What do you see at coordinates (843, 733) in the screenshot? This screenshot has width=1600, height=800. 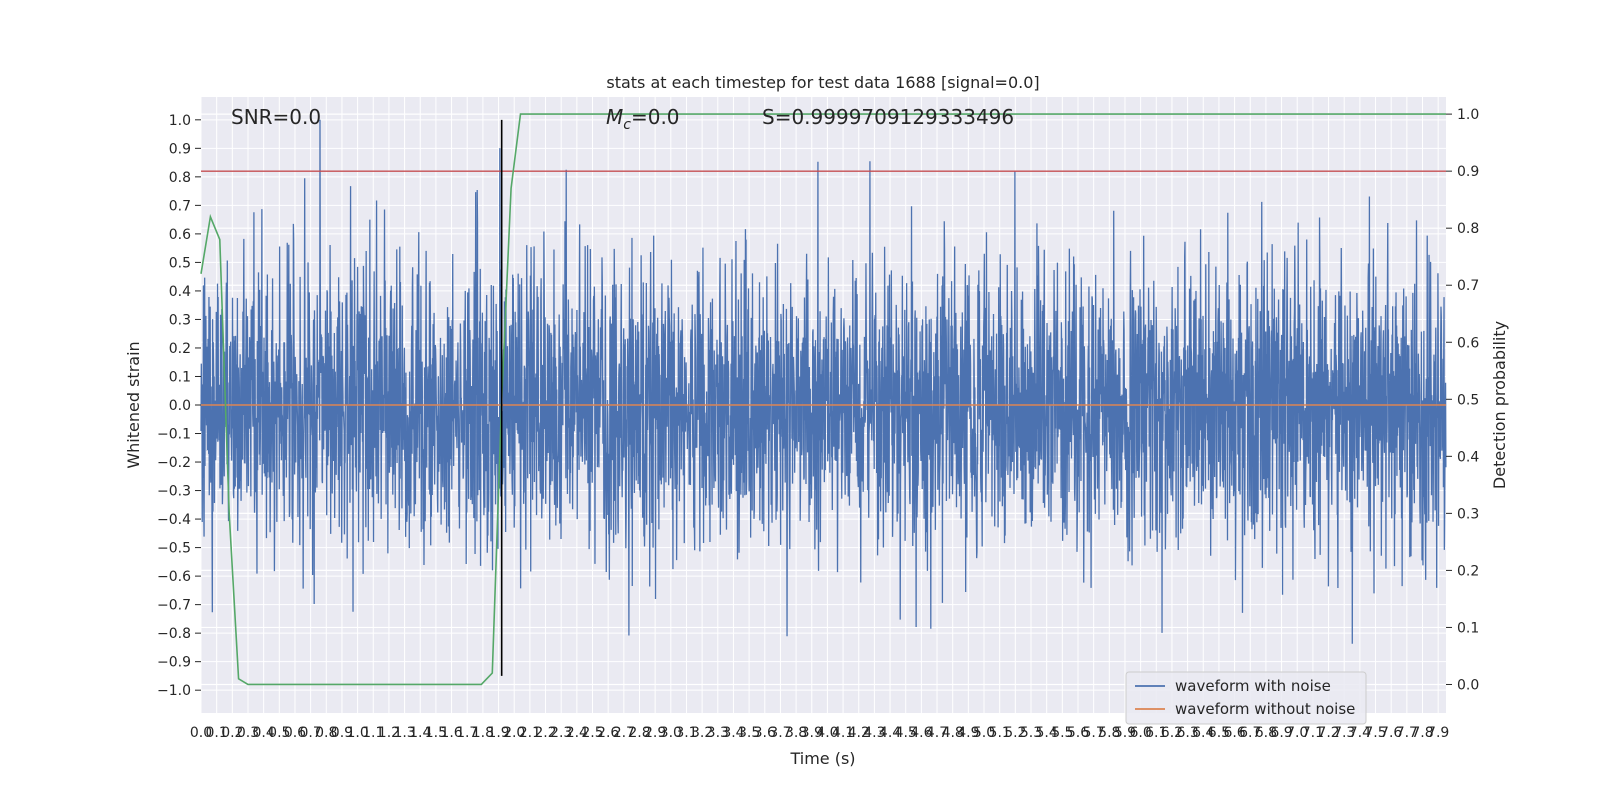 I see `x-tick-label: 4.1` at bounding box center [843, 733].